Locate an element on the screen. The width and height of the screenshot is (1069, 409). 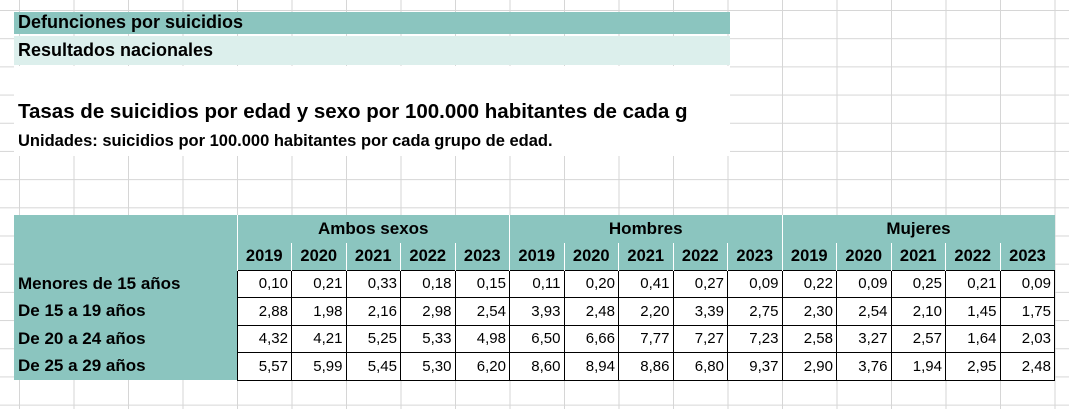
value-cell: 0,25 is located at coordinates (918, 283).